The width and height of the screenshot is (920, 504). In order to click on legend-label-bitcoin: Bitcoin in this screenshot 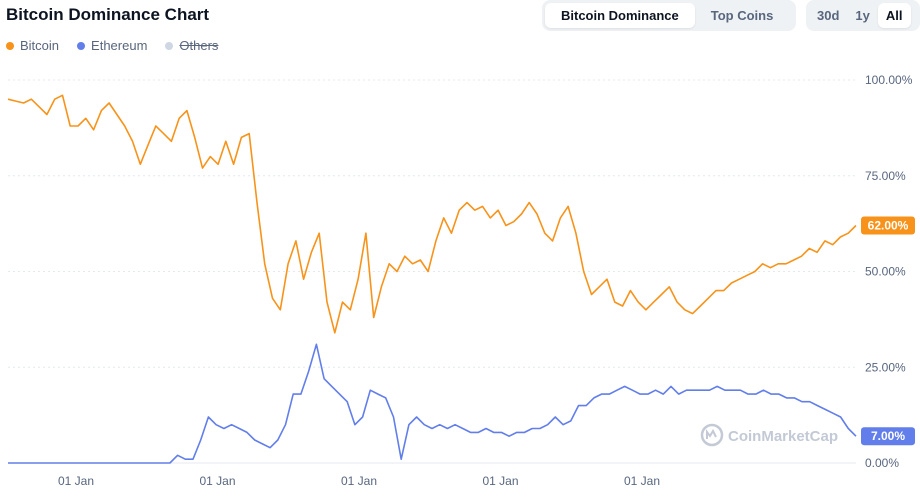, I will do `click(40, 45)`.